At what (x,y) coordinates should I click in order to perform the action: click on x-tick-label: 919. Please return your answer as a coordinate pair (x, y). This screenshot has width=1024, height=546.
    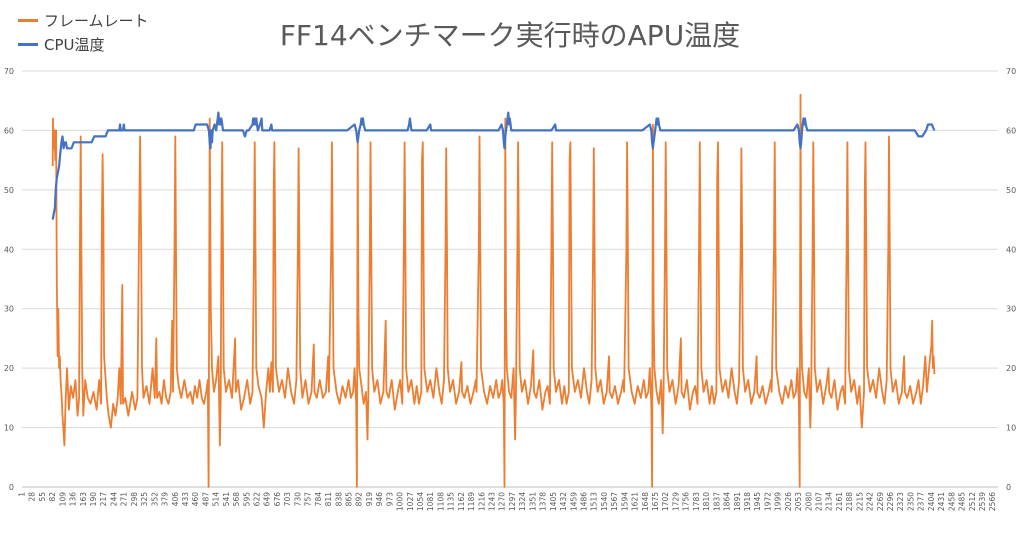
    Looking at the image, I should click on (369, 499).